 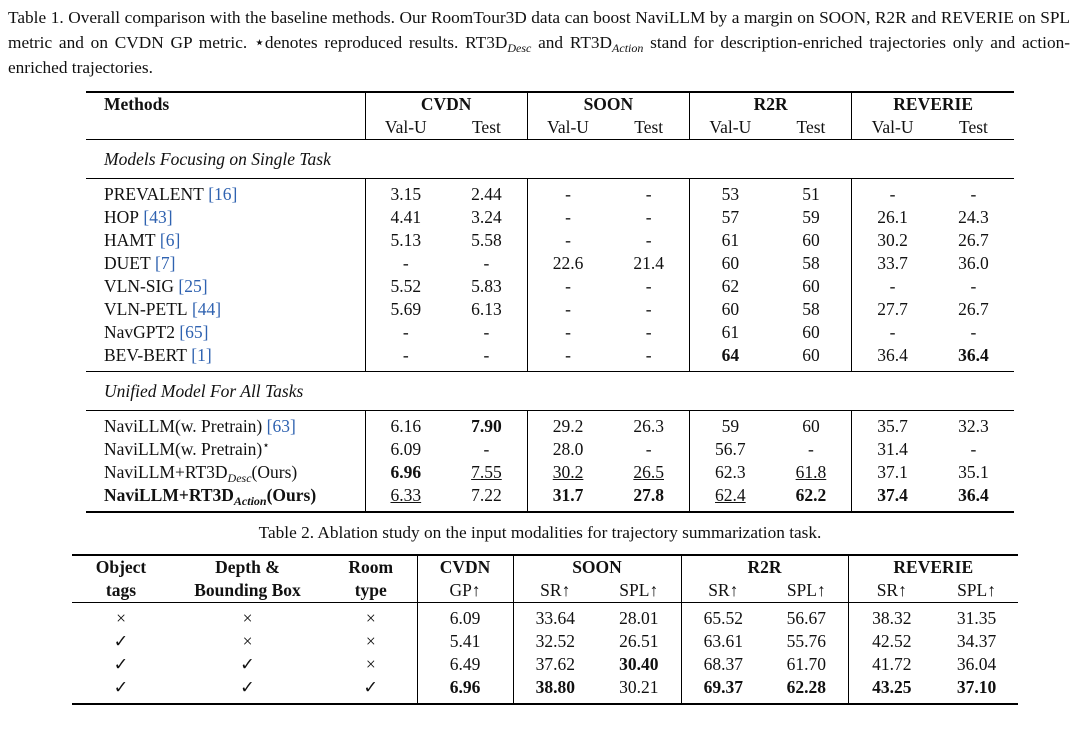 What do you see at coordinates (973, 263) in the screenshot?
I see `value-cell: 36.0` at bounding box center [973, 263].